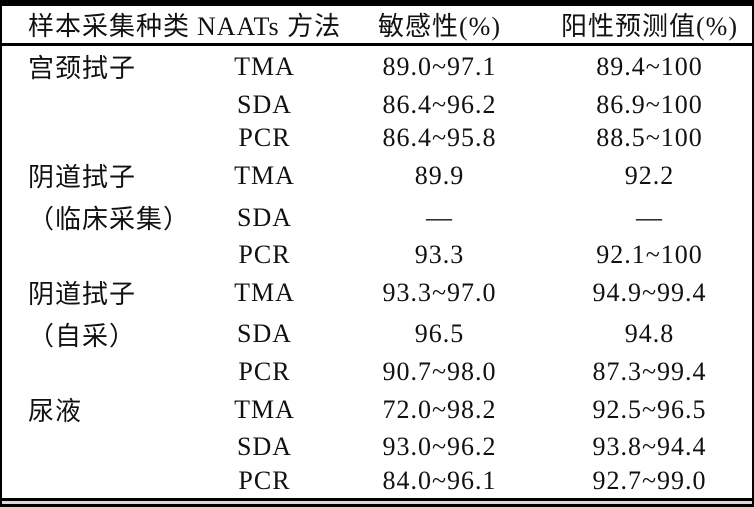 The image size is (754, 507). I want to click on header-ppv: 阳性预测值(%), so click(649, 26).